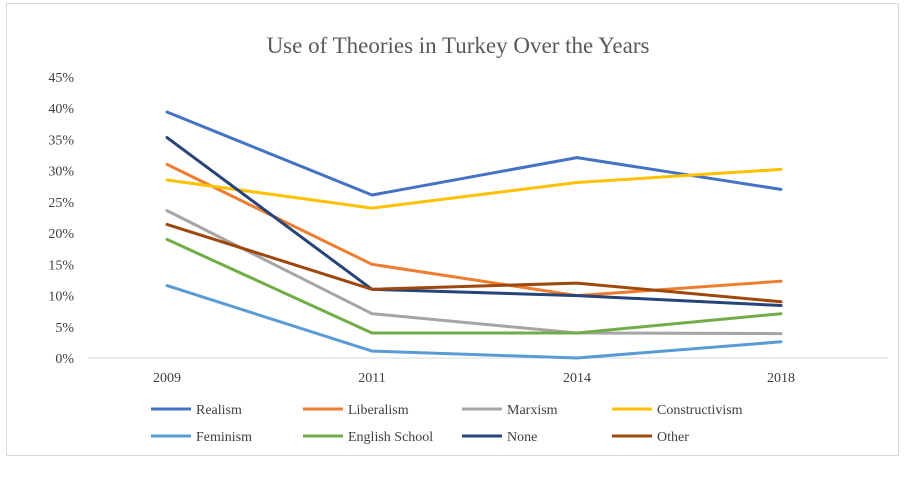  I want to click on y-tick-label: 10%, so click(61, 297).